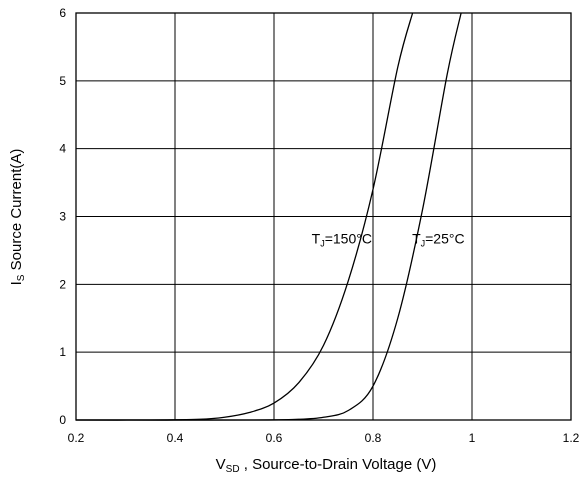 The height and width of the screenshot is (477, 582). I want to click on x-axis-label: VSD , Source-to-Drain Voltage (V), so click(326, 465).